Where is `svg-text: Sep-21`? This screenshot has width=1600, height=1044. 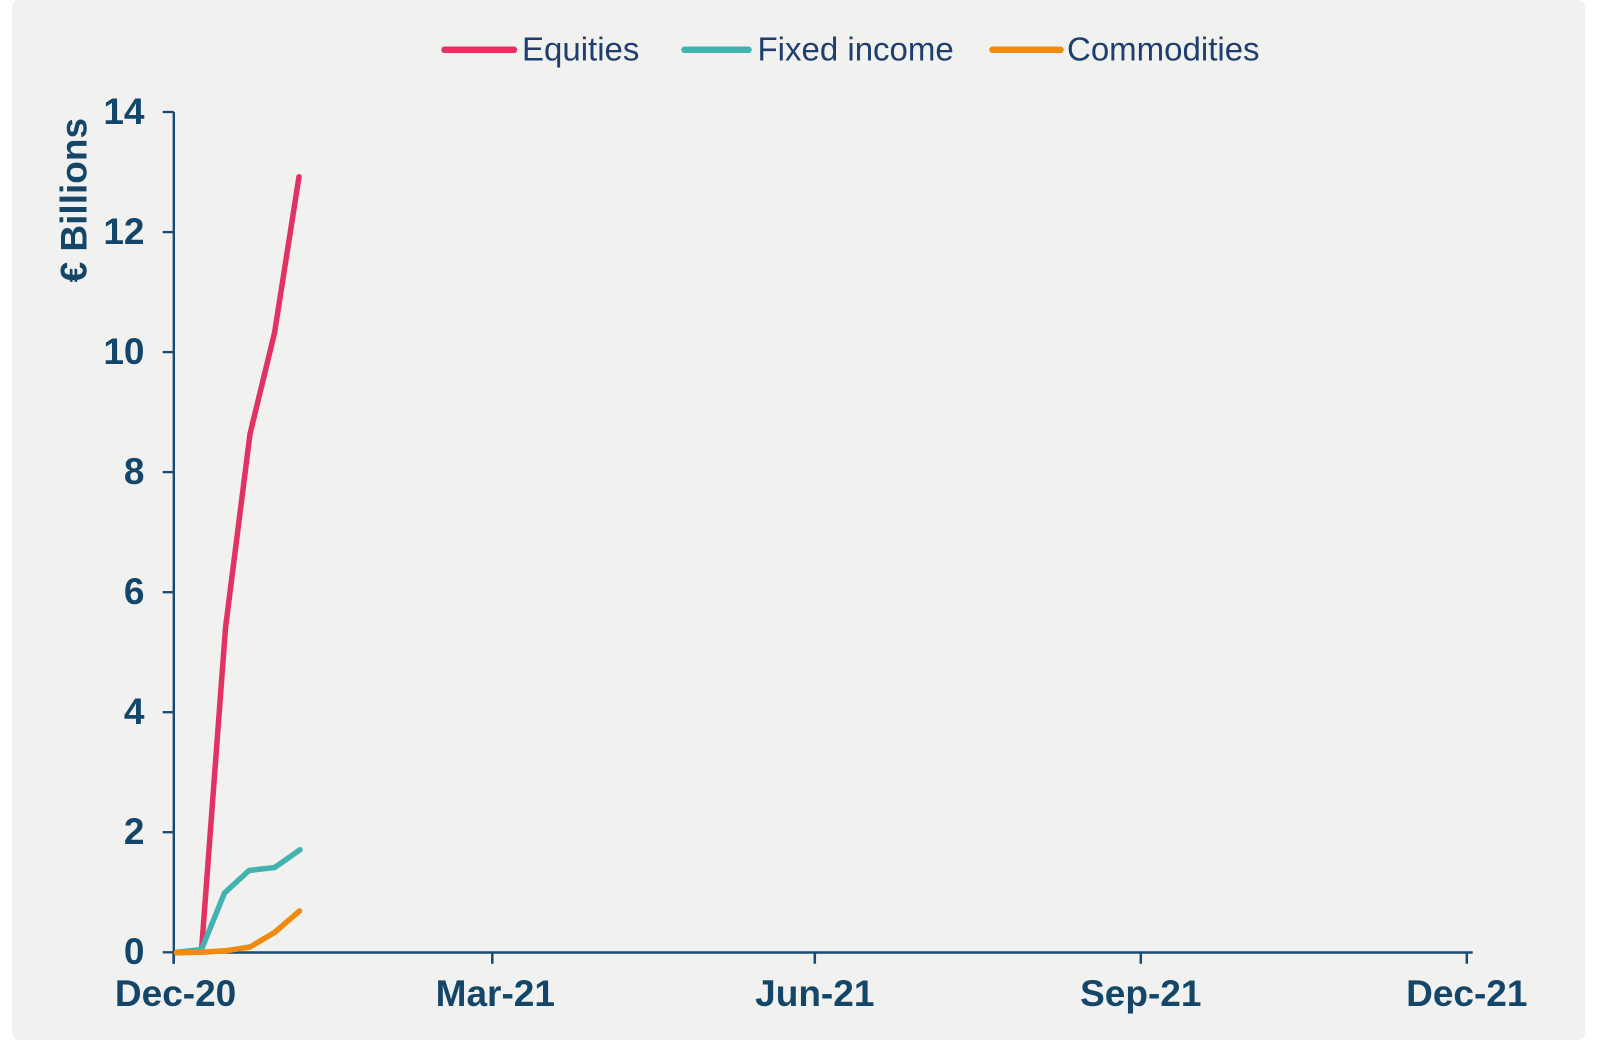
svg-text: Sep-21 is located at coordinates (1140, 993).